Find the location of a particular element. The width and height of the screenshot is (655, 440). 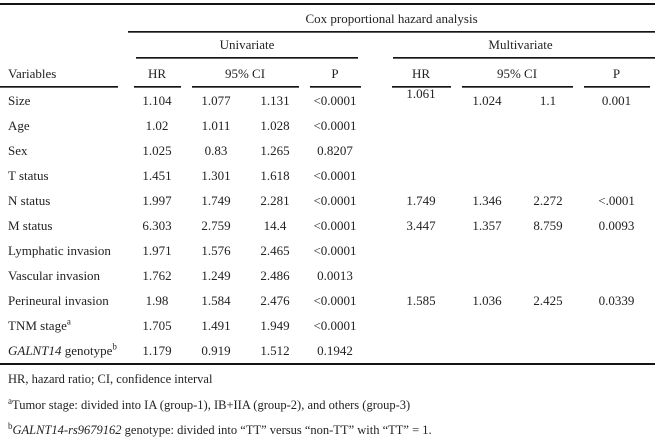

cell-value: 2.281 is located at coordinates (275, 200).